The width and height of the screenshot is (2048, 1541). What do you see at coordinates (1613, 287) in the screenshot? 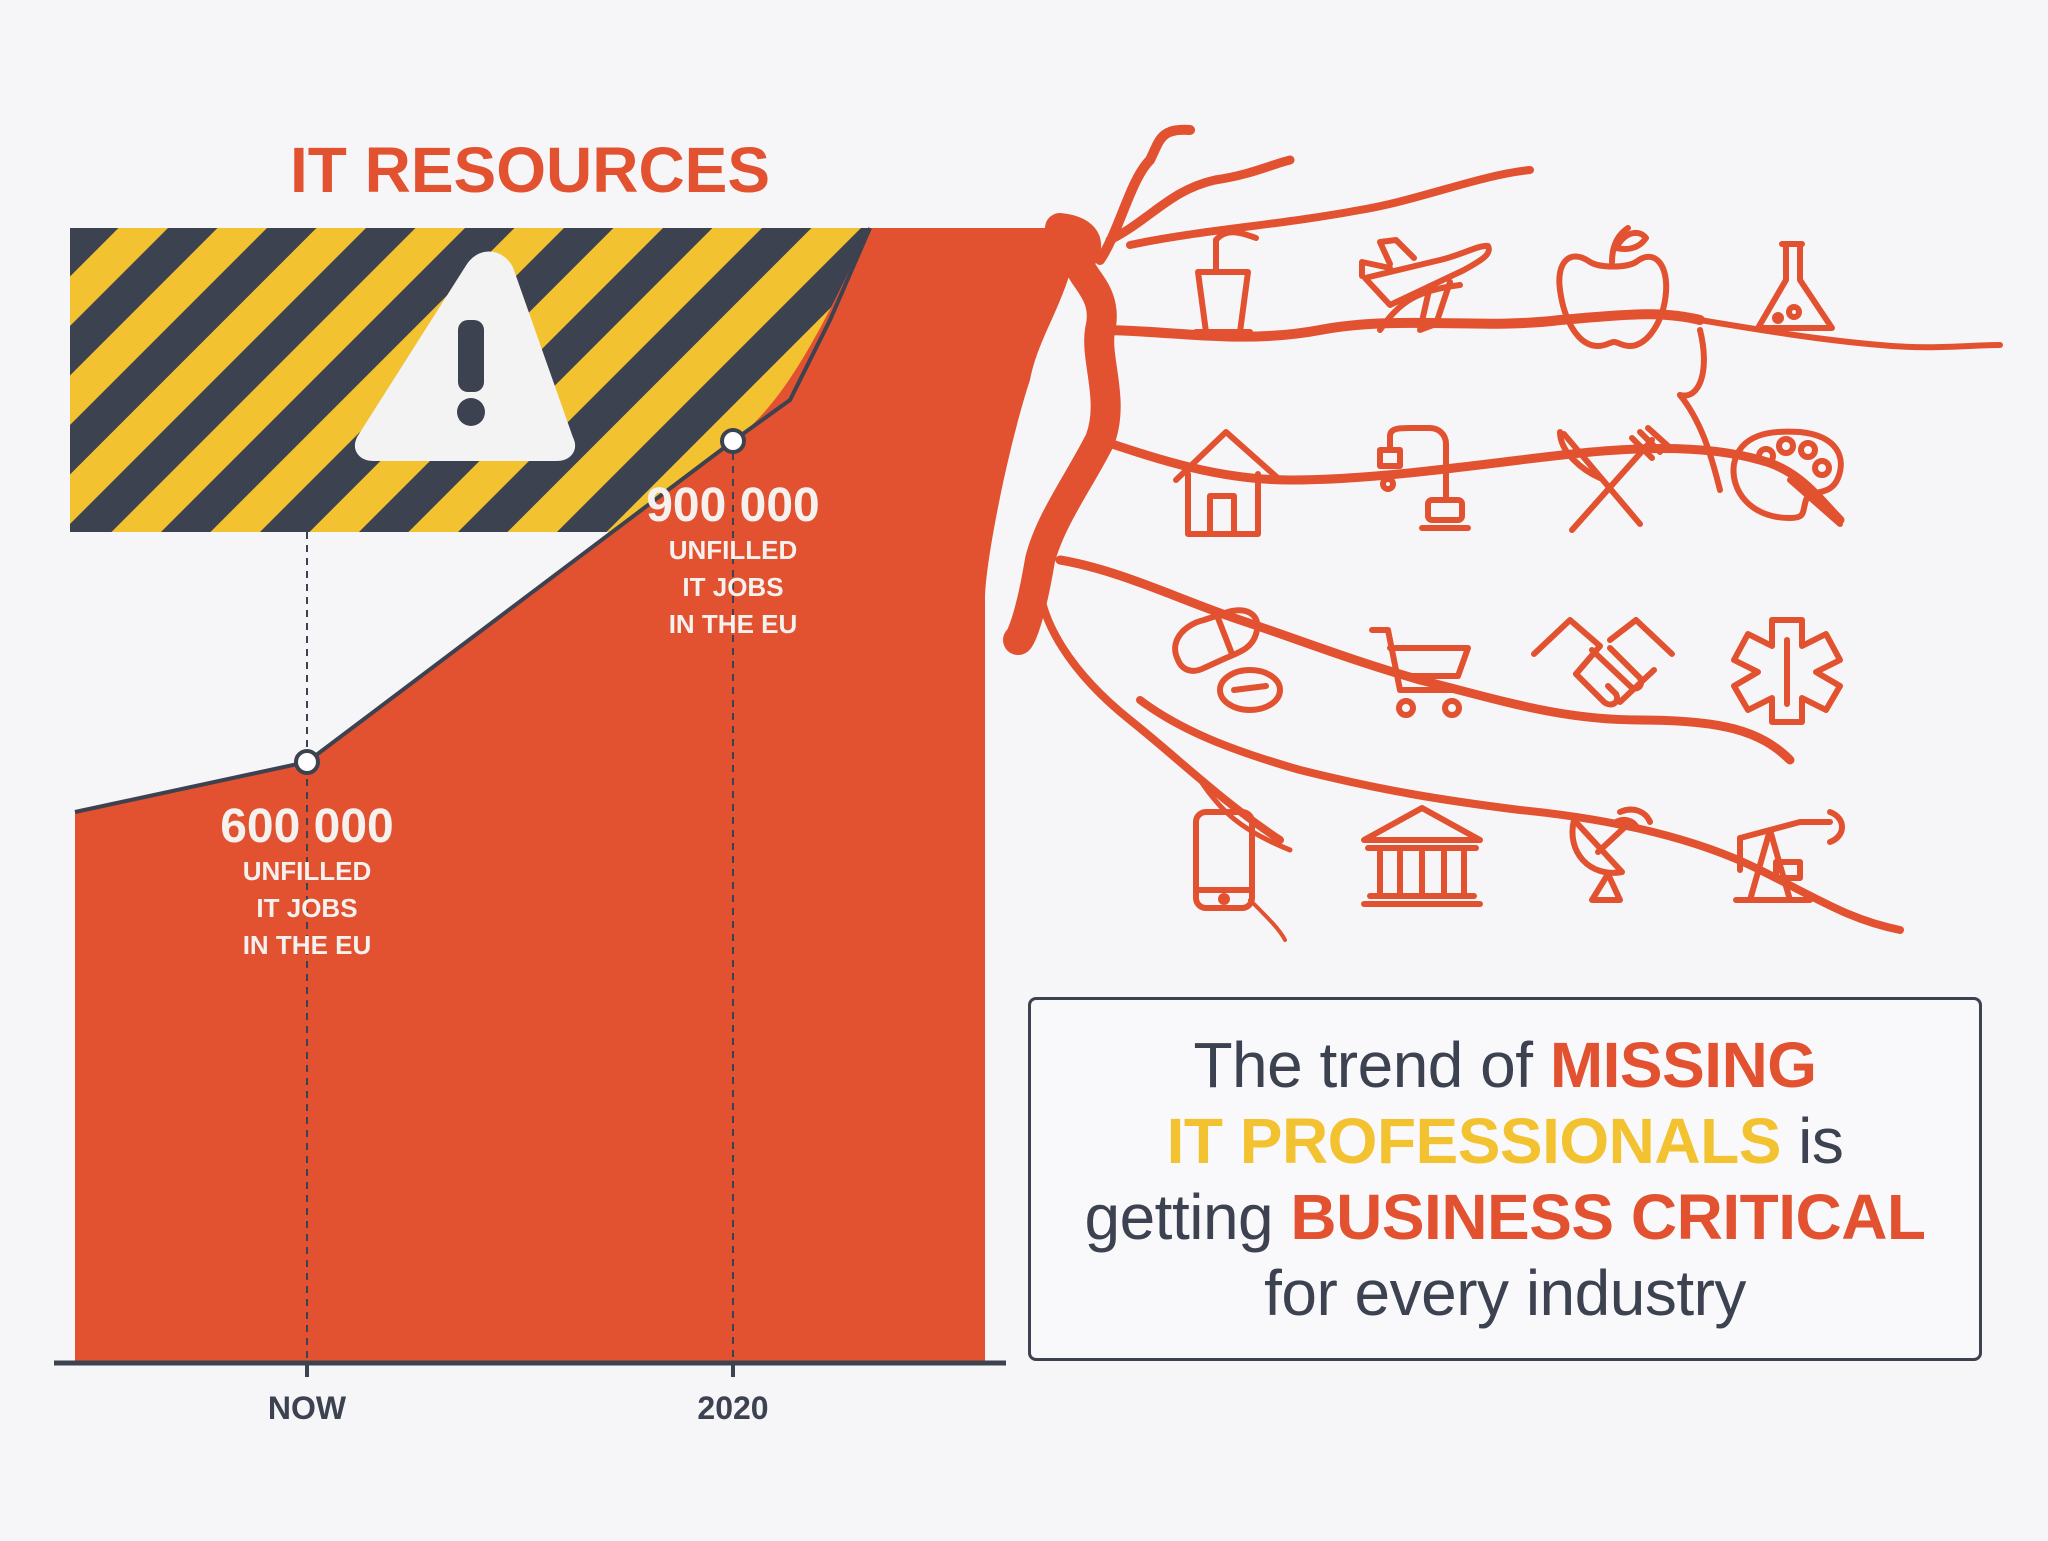
I see `apple-icon` at bounding box center [1613, 287].